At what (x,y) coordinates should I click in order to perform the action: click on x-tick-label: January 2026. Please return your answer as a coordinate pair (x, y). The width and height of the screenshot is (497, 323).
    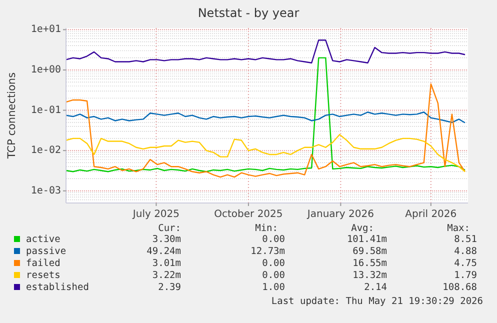
    Looking at the image, I should click on (340, 214).